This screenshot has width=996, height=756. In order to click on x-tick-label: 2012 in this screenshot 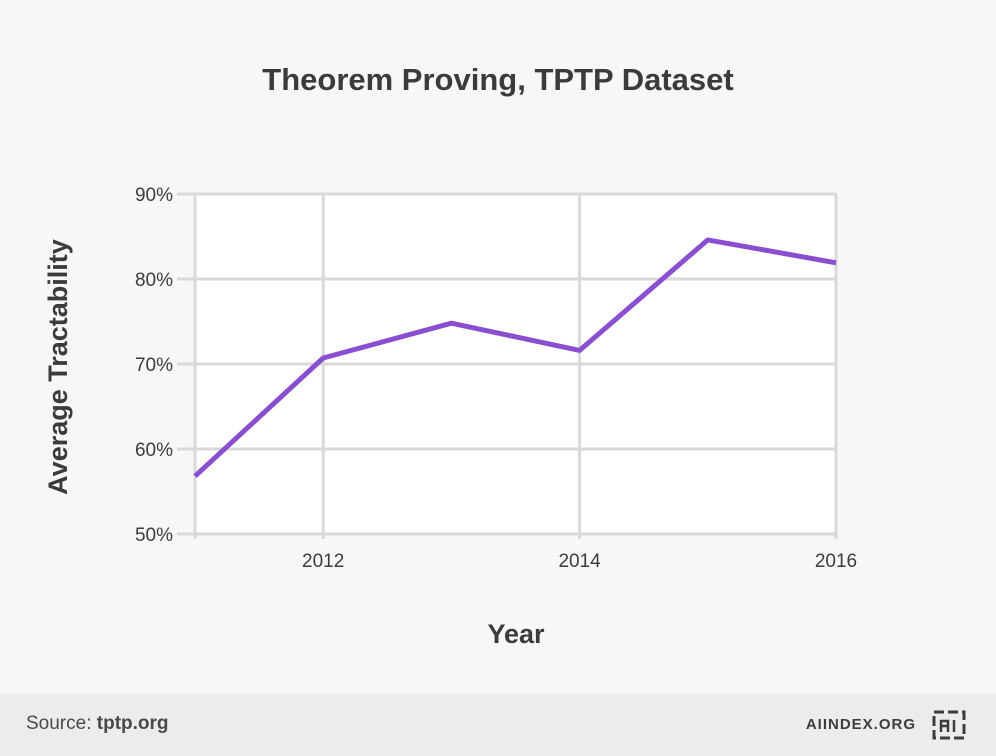, I will do `click(323, 561)`.